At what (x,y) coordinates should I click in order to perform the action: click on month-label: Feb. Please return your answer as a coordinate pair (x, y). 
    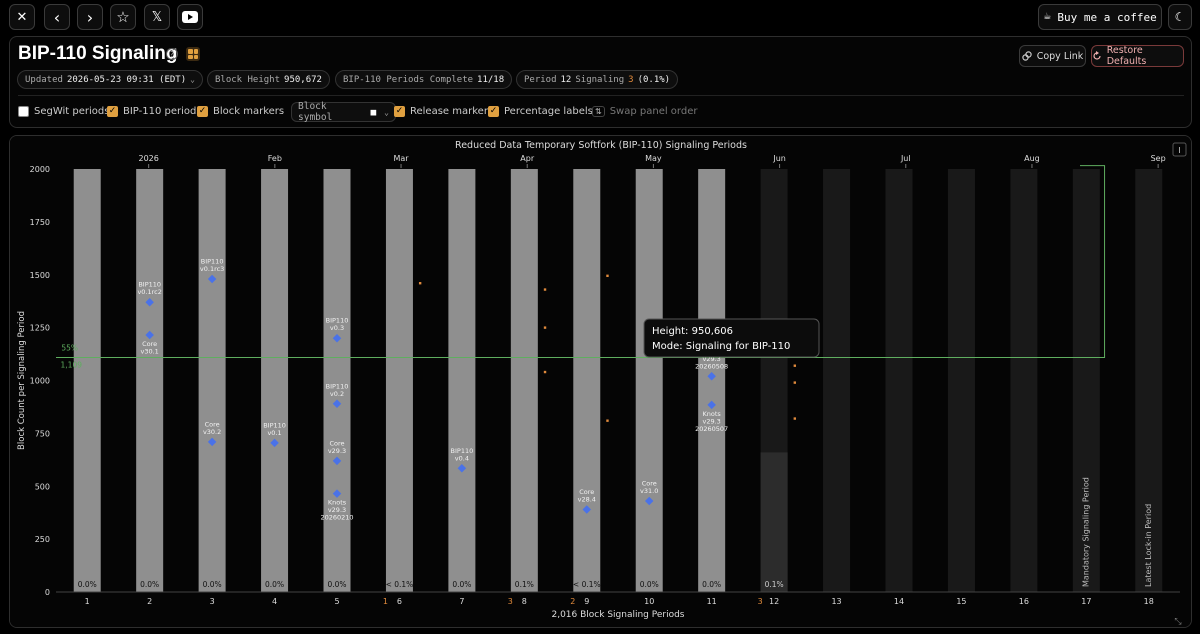
    Looking at the image, I should click on (275, 158).